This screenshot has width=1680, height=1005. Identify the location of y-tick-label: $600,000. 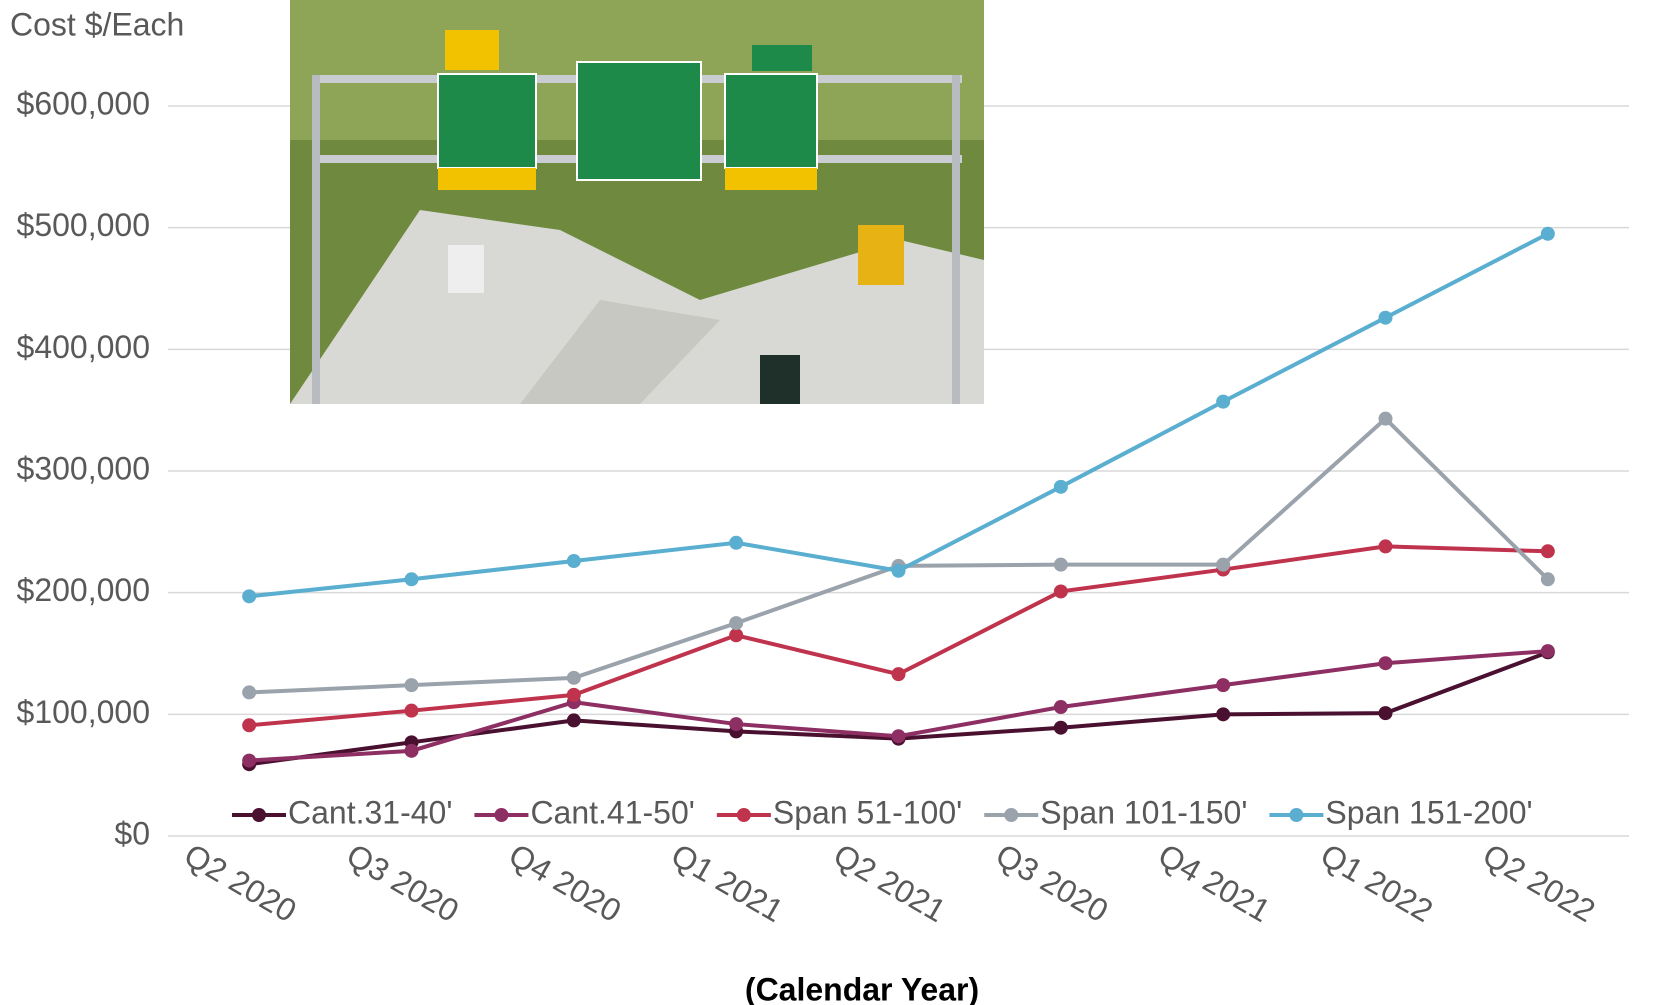
(83, 103).